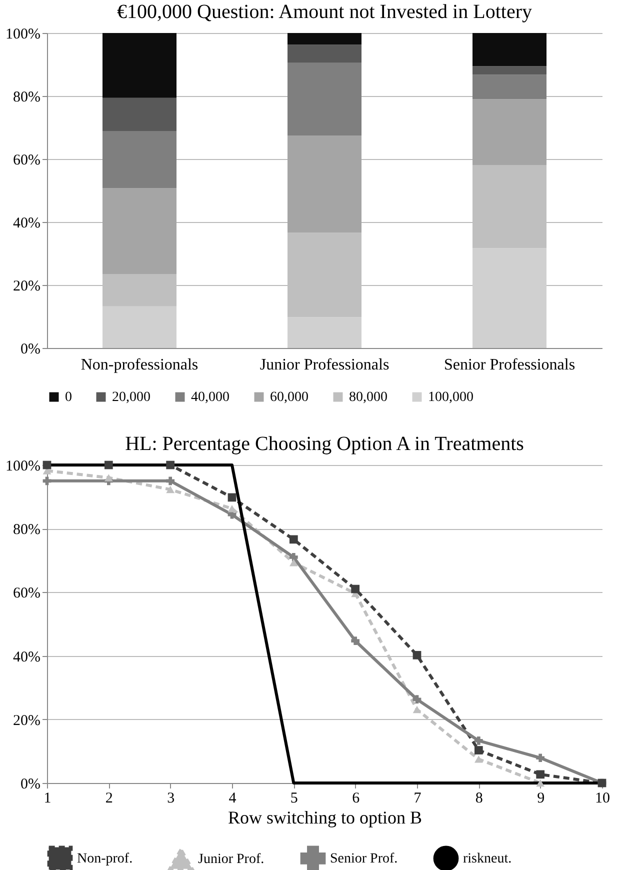 The height and width of the screenshot is (870, 636). Describe the element at coordinates (232, 798) in the screenshot. I see `x-tick-label: 4` at that location.